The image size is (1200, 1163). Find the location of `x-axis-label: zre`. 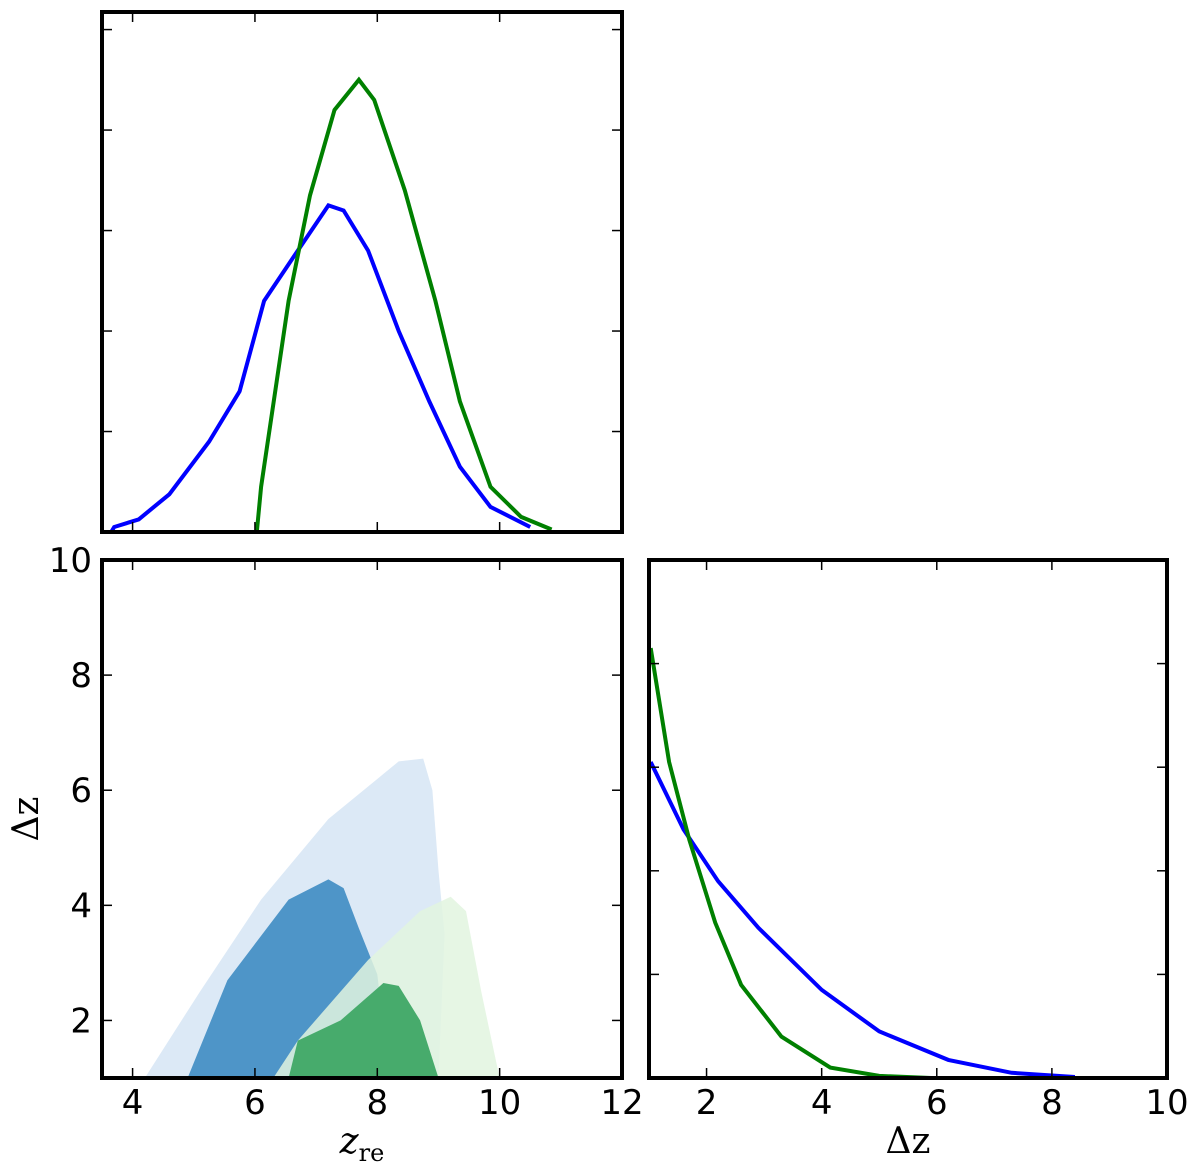

x-axis-label: zre is located at coordinates (362, 1142).